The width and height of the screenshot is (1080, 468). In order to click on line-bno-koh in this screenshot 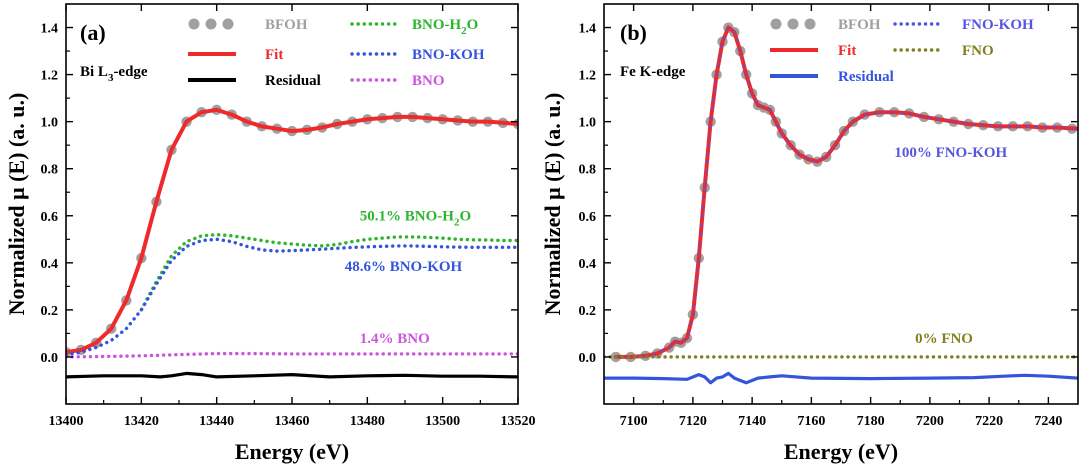, I will do `click(292, 297)`.